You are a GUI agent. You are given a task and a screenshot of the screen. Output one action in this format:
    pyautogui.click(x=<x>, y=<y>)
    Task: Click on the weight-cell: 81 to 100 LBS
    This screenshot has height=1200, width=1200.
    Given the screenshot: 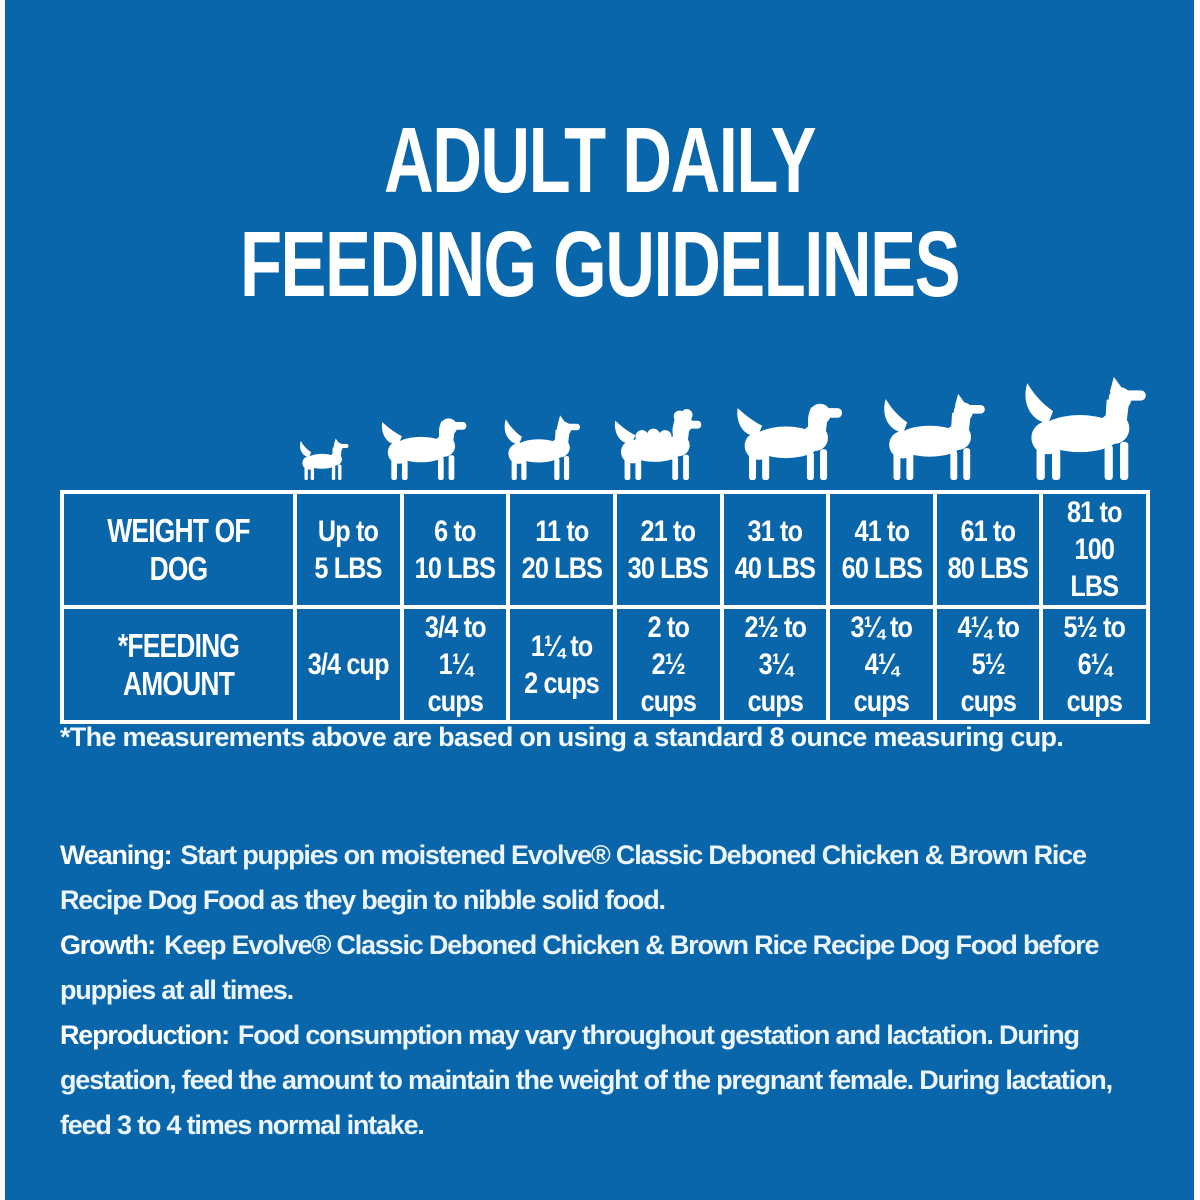 What is the action you would take?
    pyautogui.click(x=1094, y=549)
    